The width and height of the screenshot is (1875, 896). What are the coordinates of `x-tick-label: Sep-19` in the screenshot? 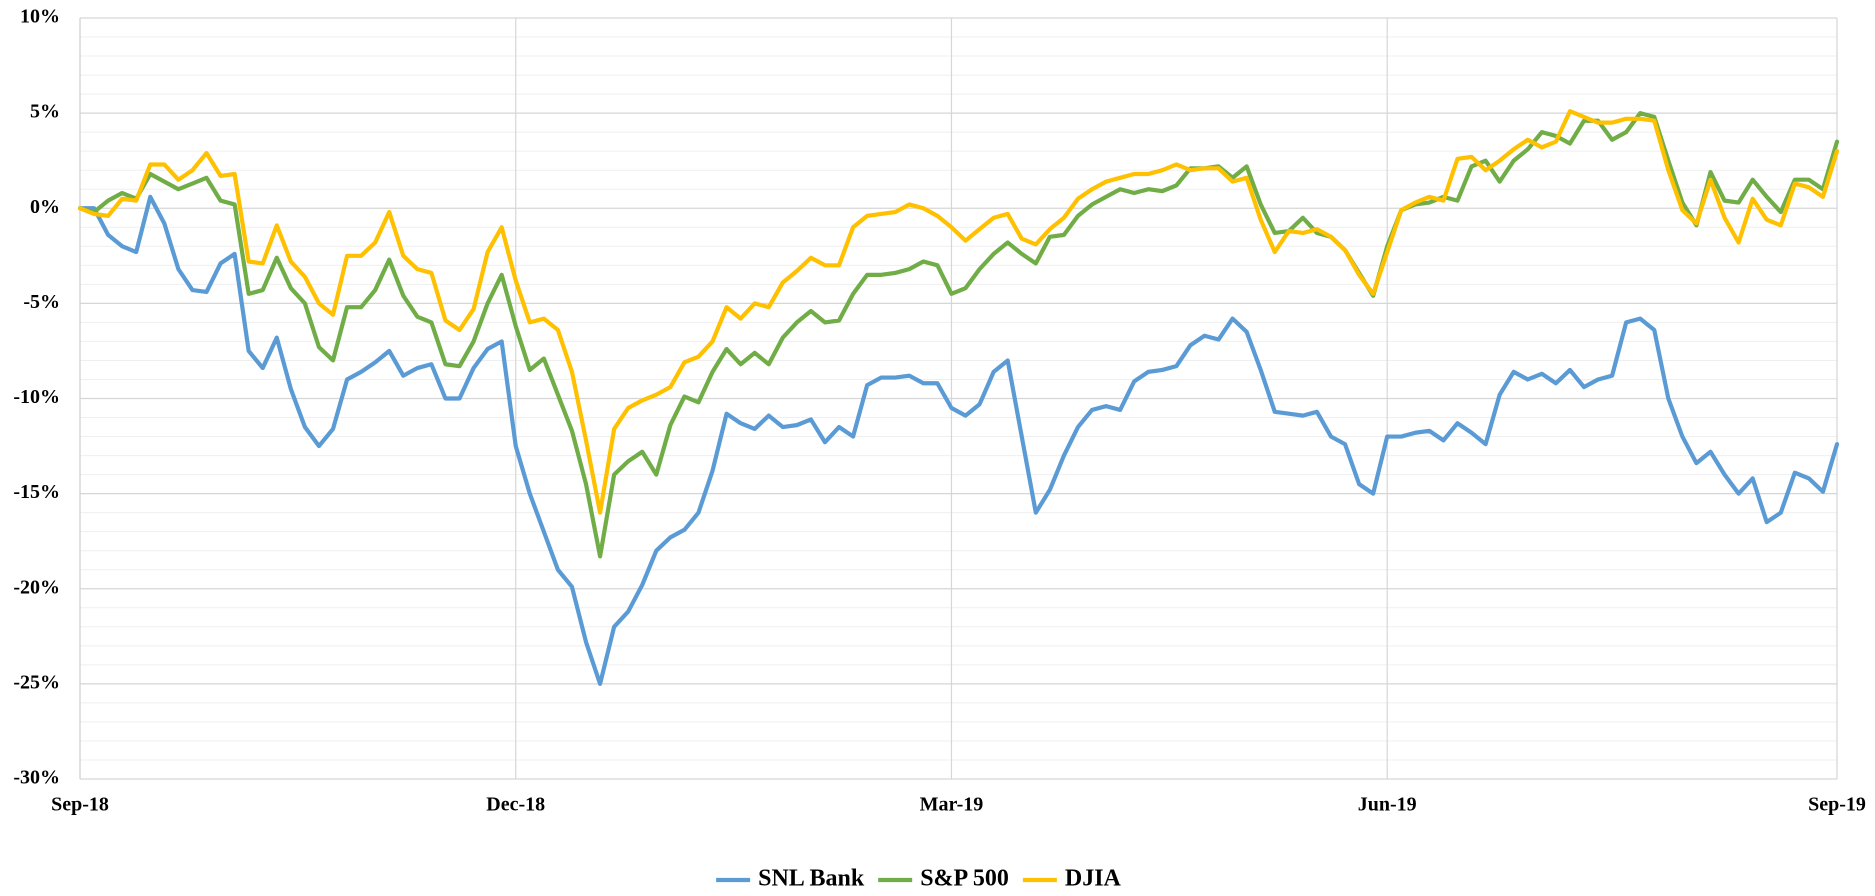 It's located at (1837, 805).